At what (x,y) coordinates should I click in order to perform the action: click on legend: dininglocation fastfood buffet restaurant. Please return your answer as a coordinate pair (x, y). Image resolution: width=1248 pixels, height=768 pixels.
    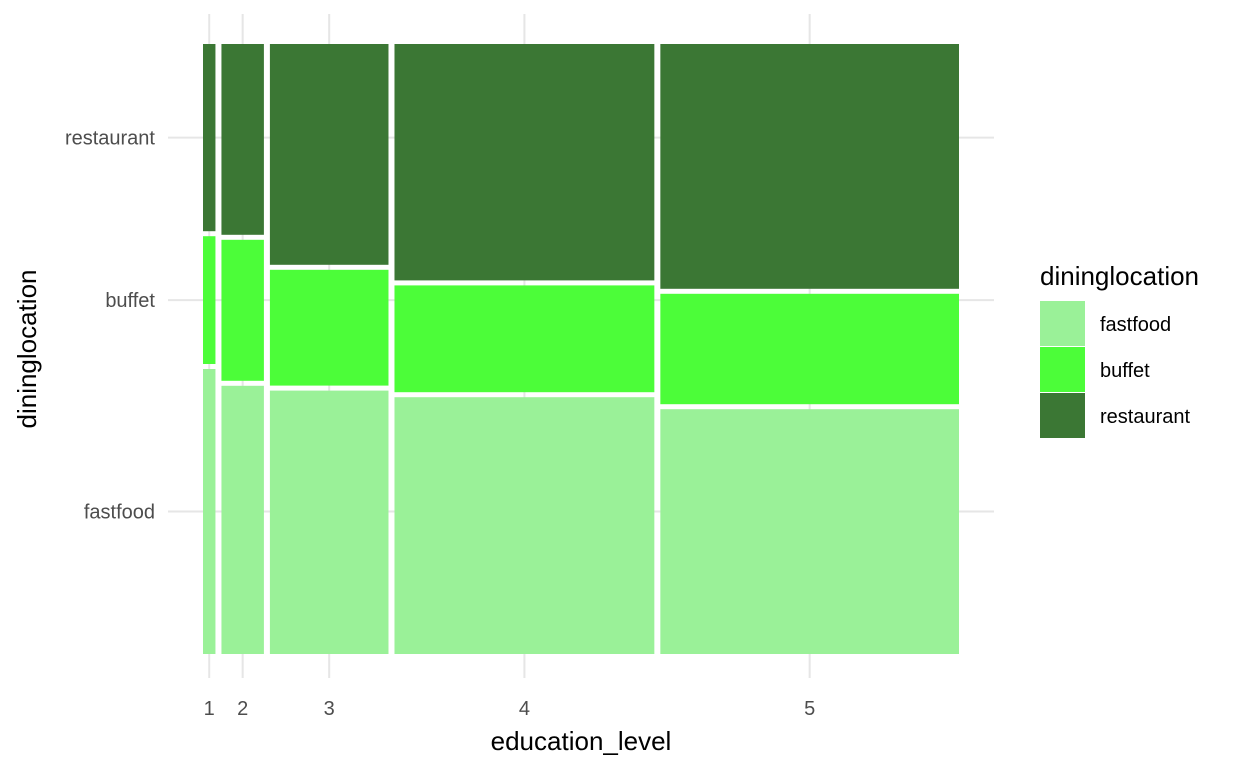
    Looking at the image, I should click on (1119, 349).